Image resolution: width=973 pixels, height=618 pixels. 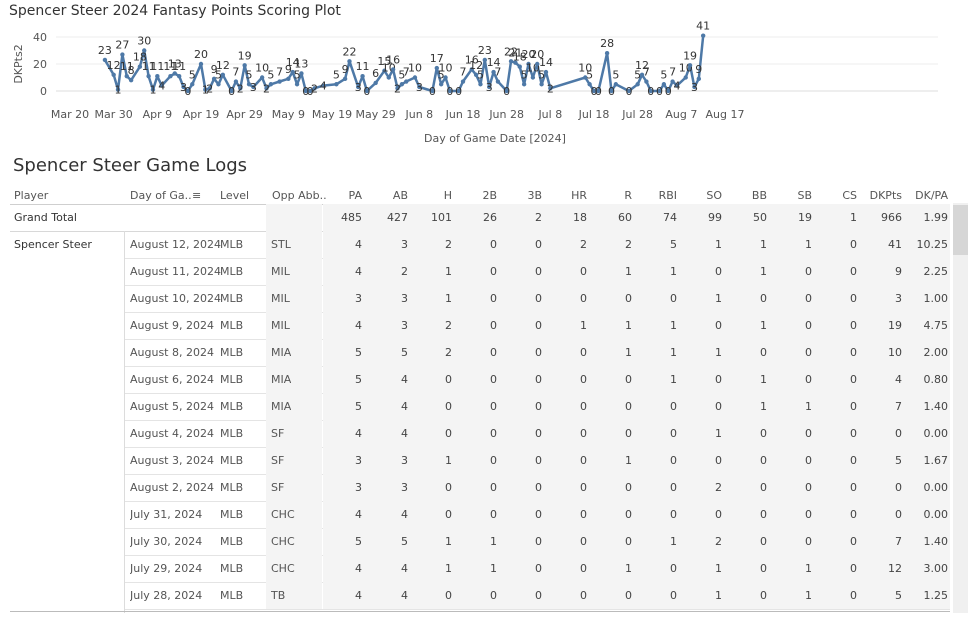 I want to click on stat-2b: 1, so click(x=493, y=541).